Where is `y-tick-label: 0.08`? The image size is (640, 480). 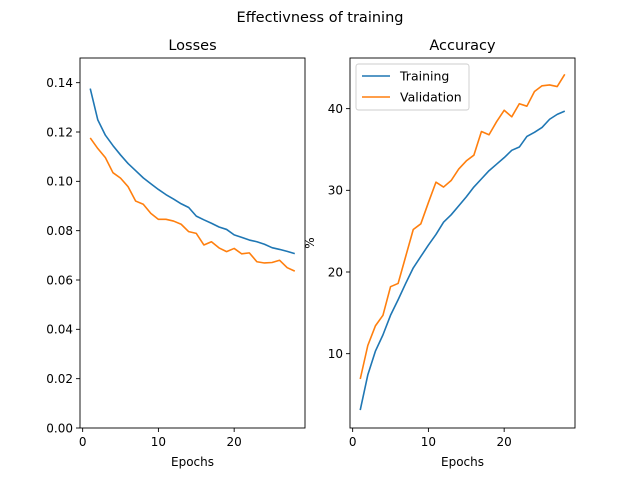
y-tick-label: 0.08 is located at coordinates (59, 231).